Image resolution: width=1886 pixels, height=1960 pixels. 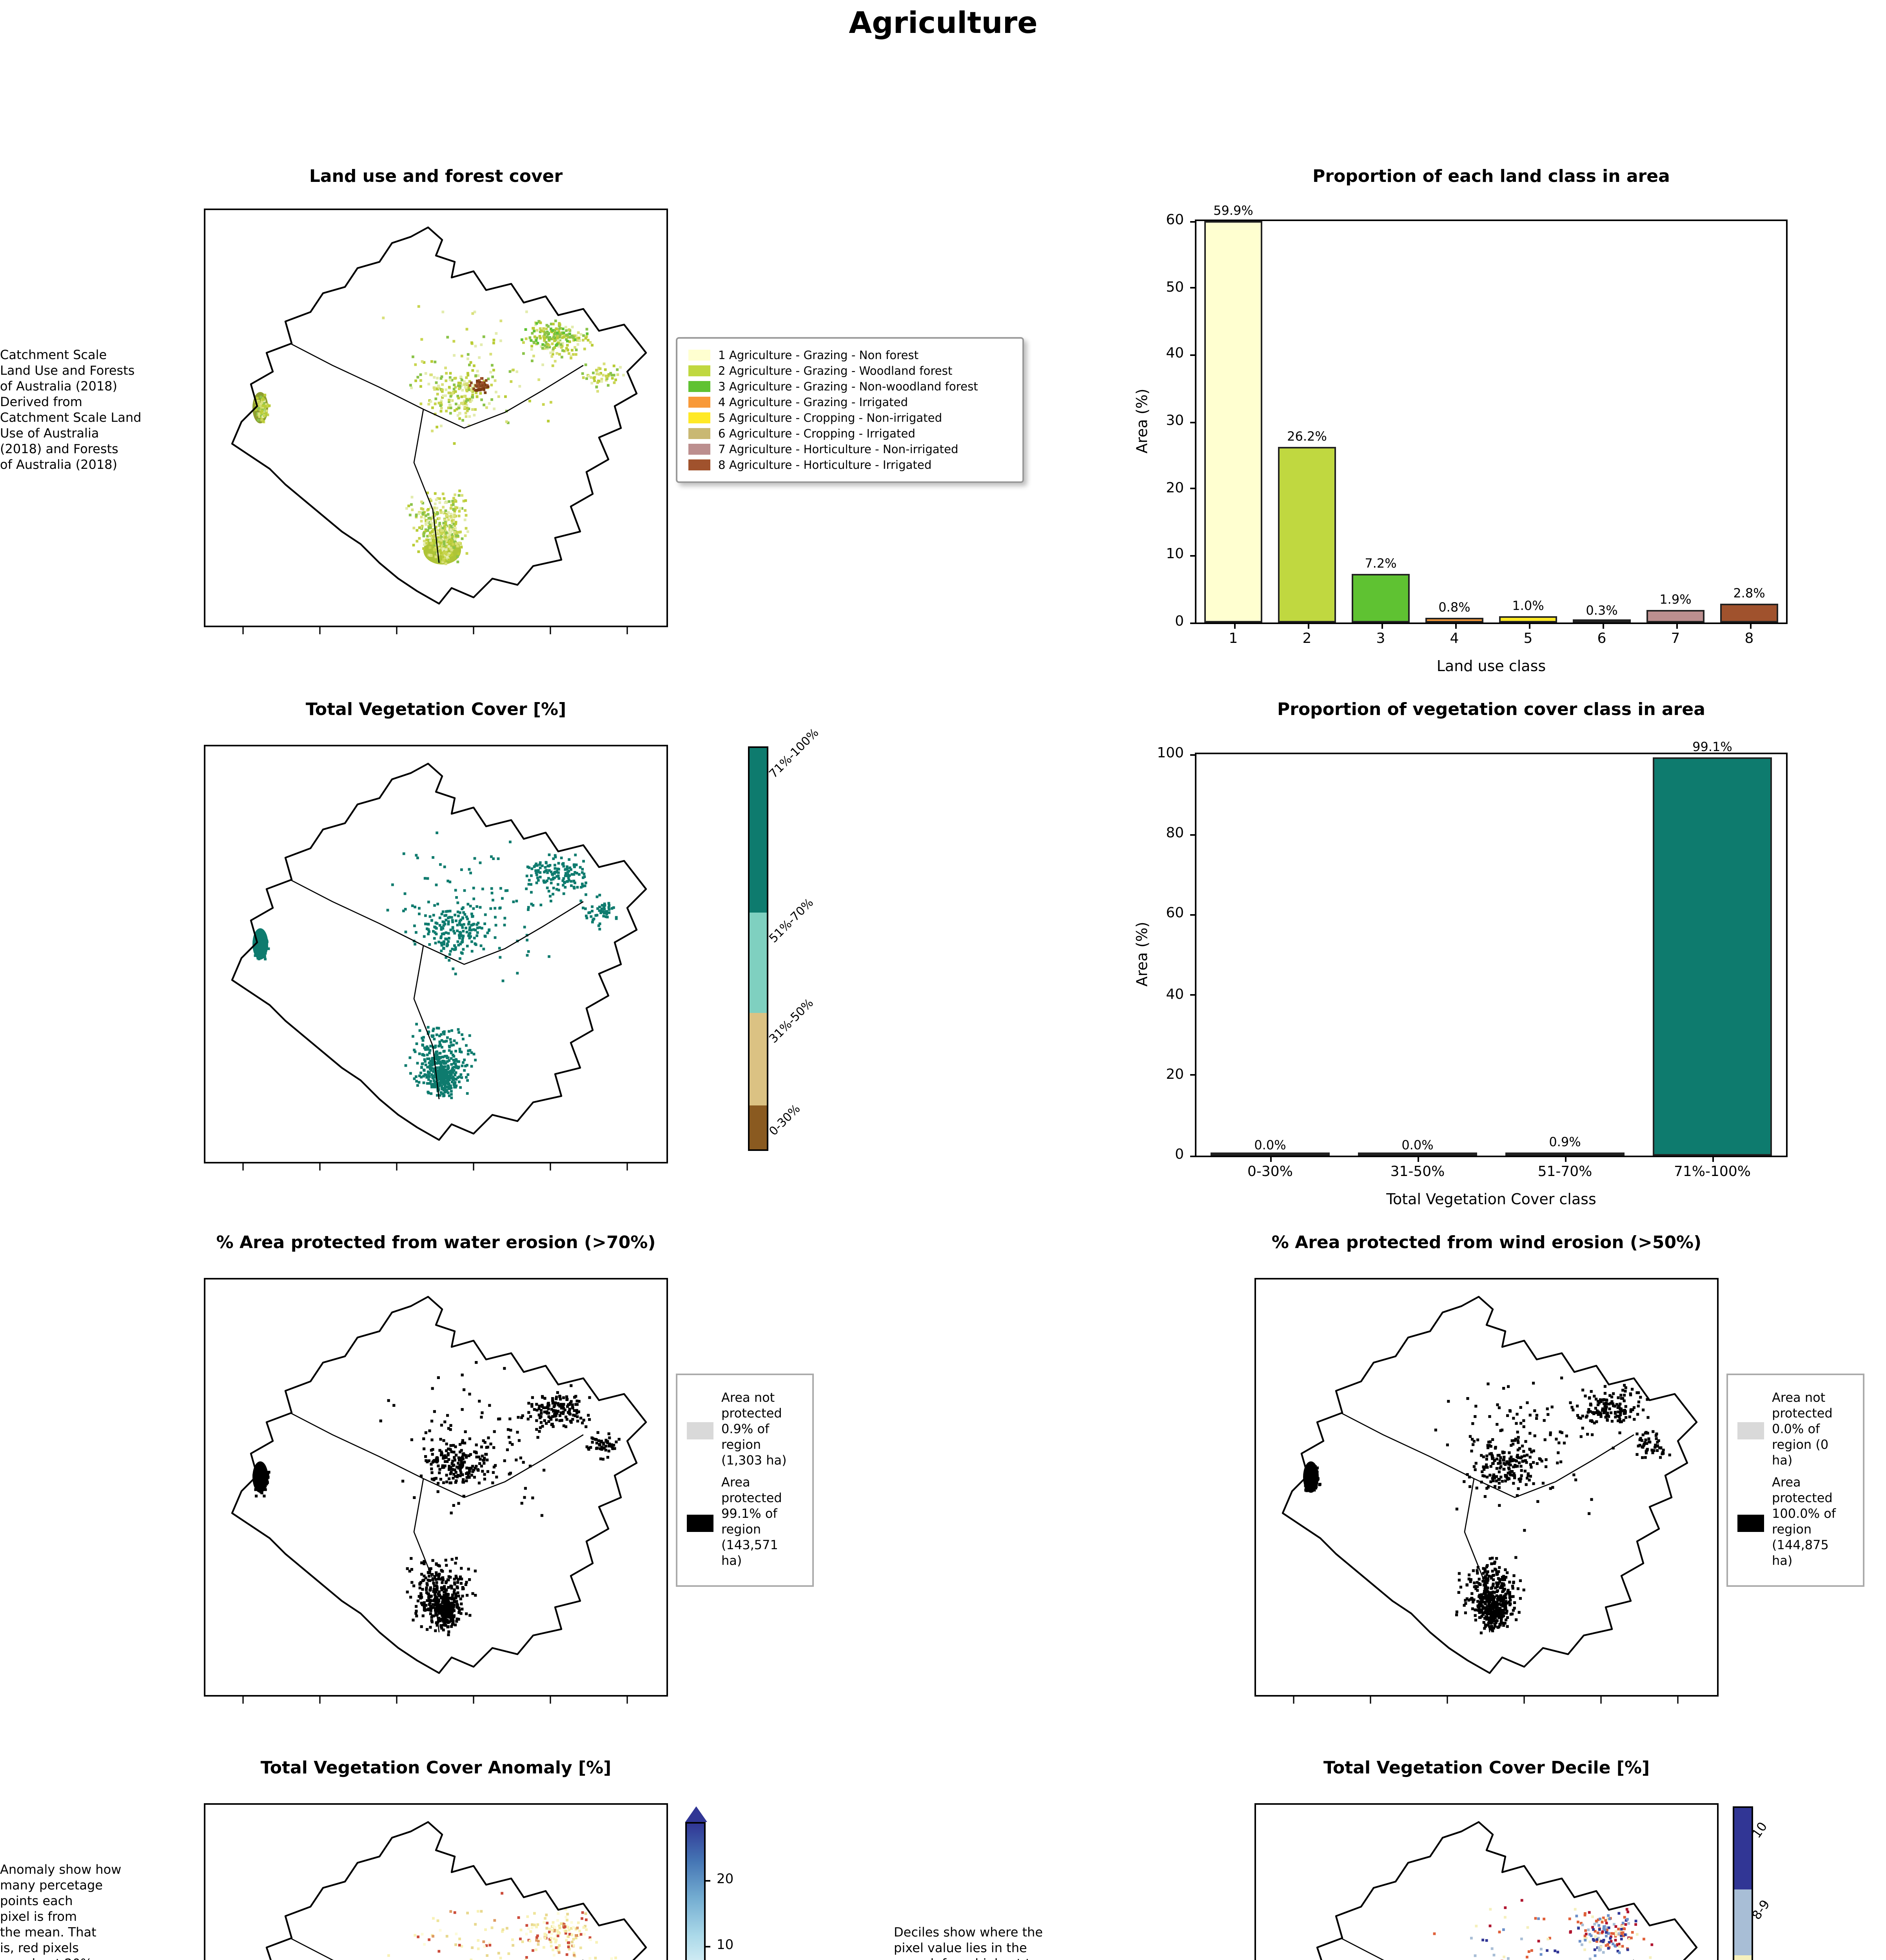 I want to click on bar-value-label: 0.3%, so click(x=1602, y=610).